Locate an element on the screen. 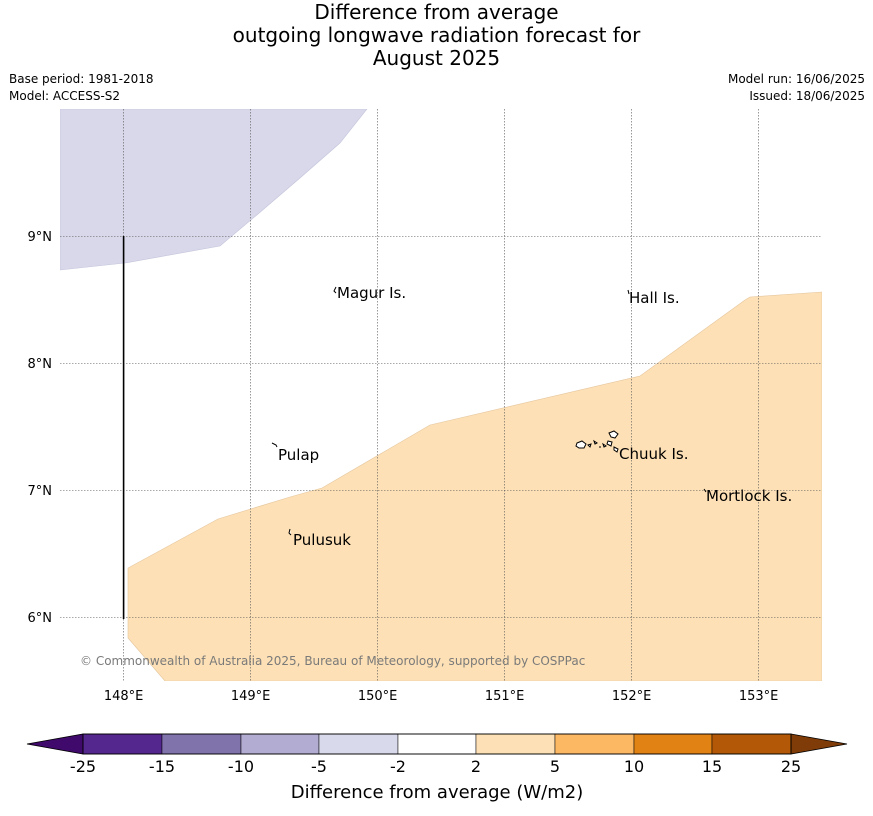 This screenshot has height=816, width=873. issued-label: Issued: 18/06/2025 is located at coordinates (807, 96).